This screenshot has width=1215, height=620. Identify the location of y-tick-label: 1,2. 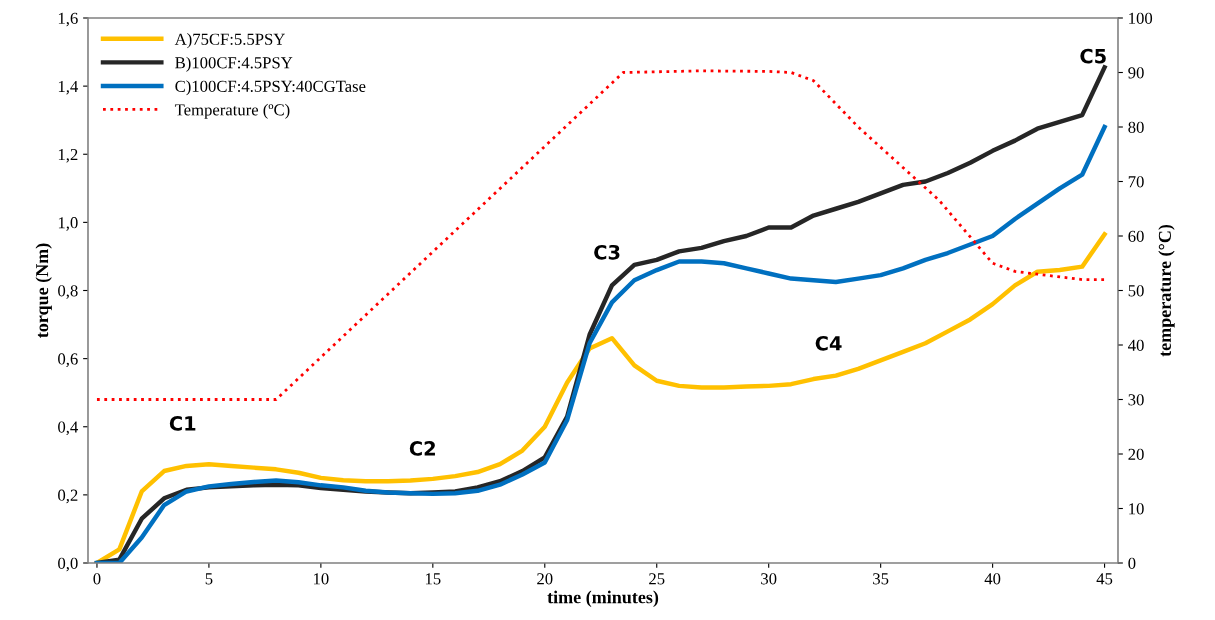
(68, 156).